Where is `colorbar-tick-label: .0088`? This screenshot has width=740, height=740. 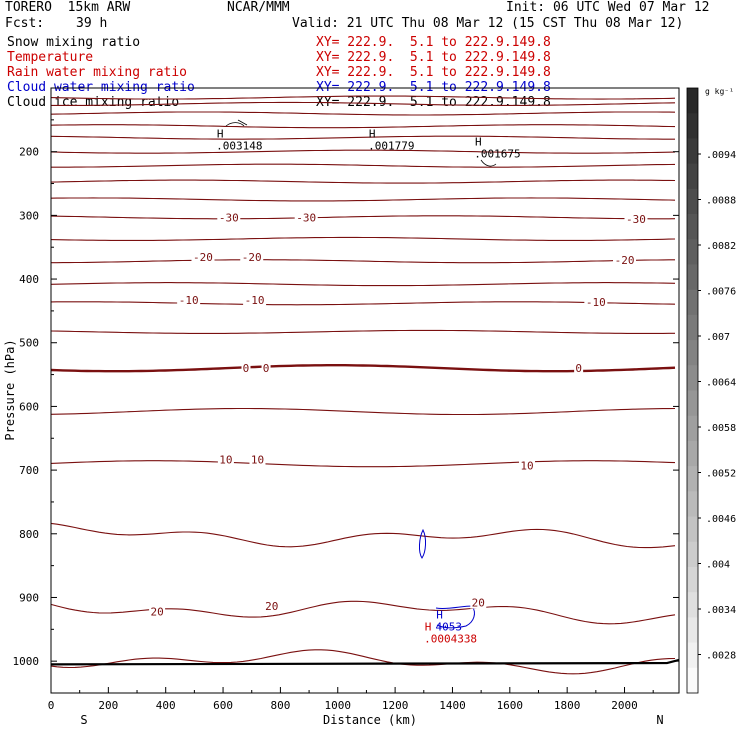
colorbar-tick-label: .0088 is located at coordinates (721, 201).